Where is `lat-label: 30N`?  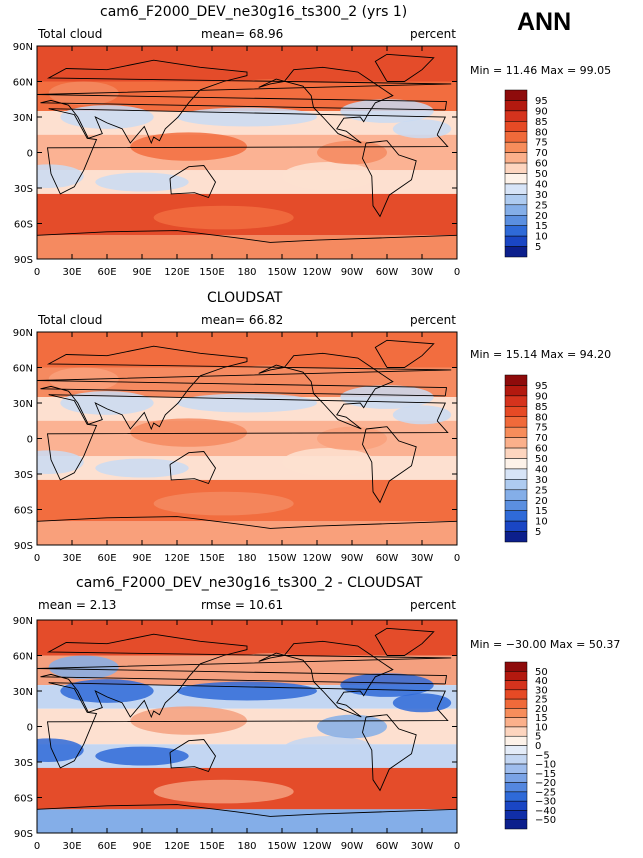 lat-label: 30N is located at coordinates (23, 692).